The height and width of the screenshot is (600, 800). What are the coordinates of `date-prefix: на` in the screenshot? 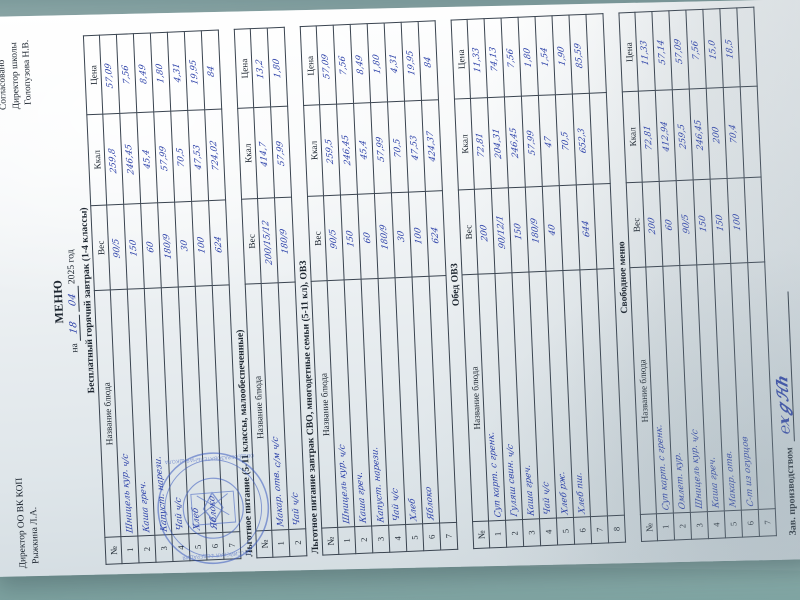 It's located at (75, 348).